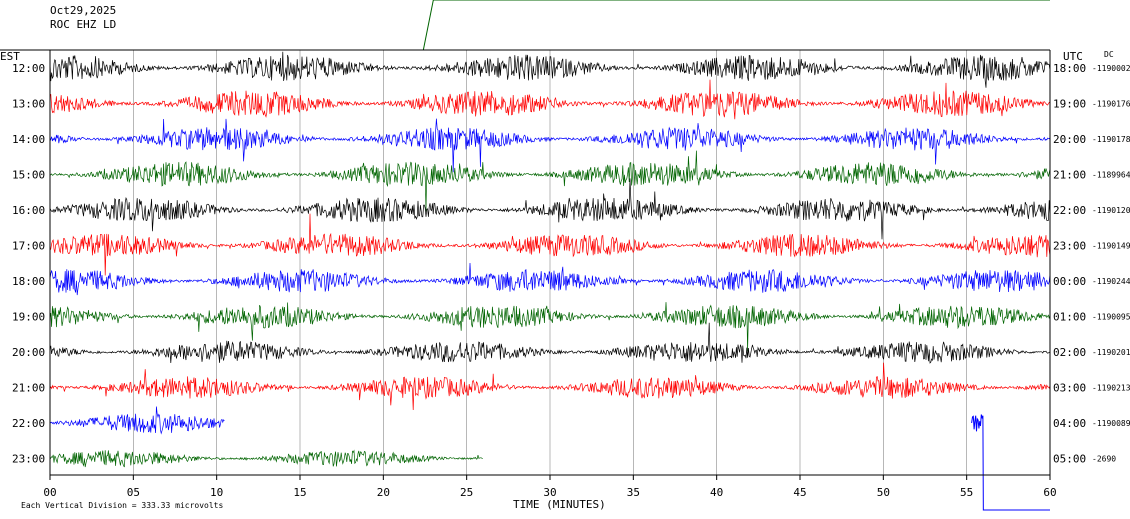 This screenshot has width=1130, height=519. I want to click on est-hour-label: 15:00, so click(28, 175).